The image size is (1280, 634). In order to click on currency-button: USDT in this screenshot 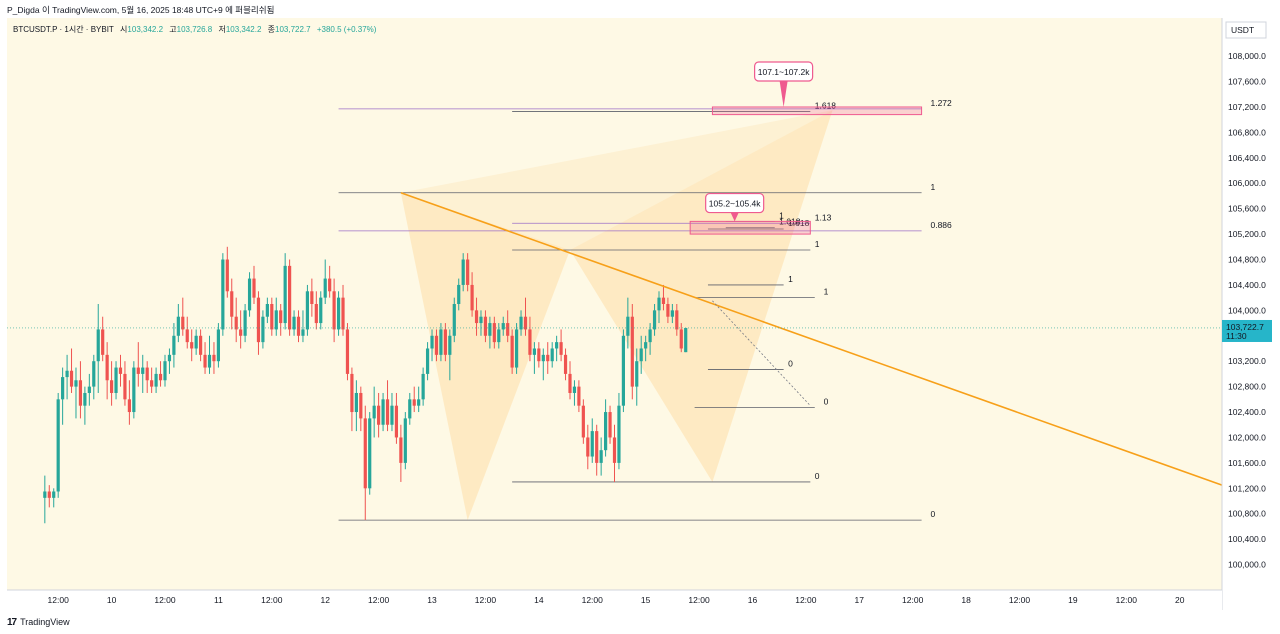, I will do `click(1246, 30)`.